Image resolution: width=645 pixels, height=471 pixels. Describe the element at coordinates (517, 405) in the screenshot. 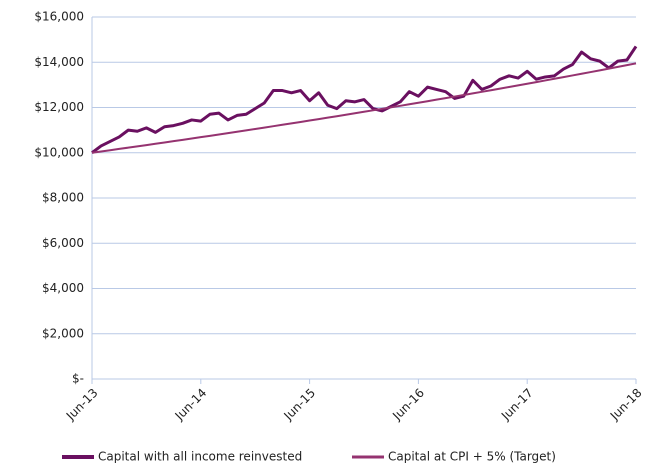

I see `x-tick-label: Jun-17` at that location.